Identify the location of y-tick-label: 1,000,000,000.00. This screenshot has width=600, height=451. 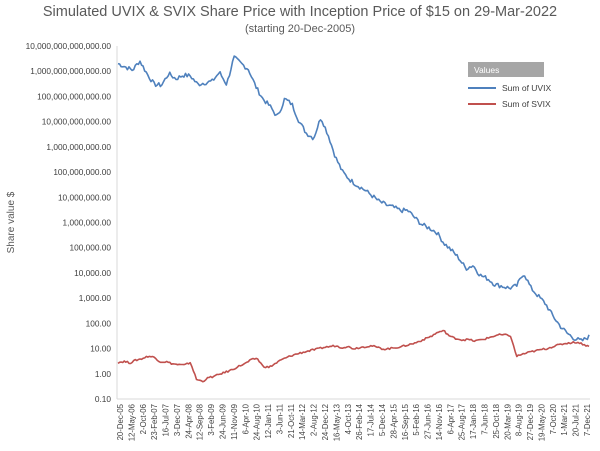
(78, 147).